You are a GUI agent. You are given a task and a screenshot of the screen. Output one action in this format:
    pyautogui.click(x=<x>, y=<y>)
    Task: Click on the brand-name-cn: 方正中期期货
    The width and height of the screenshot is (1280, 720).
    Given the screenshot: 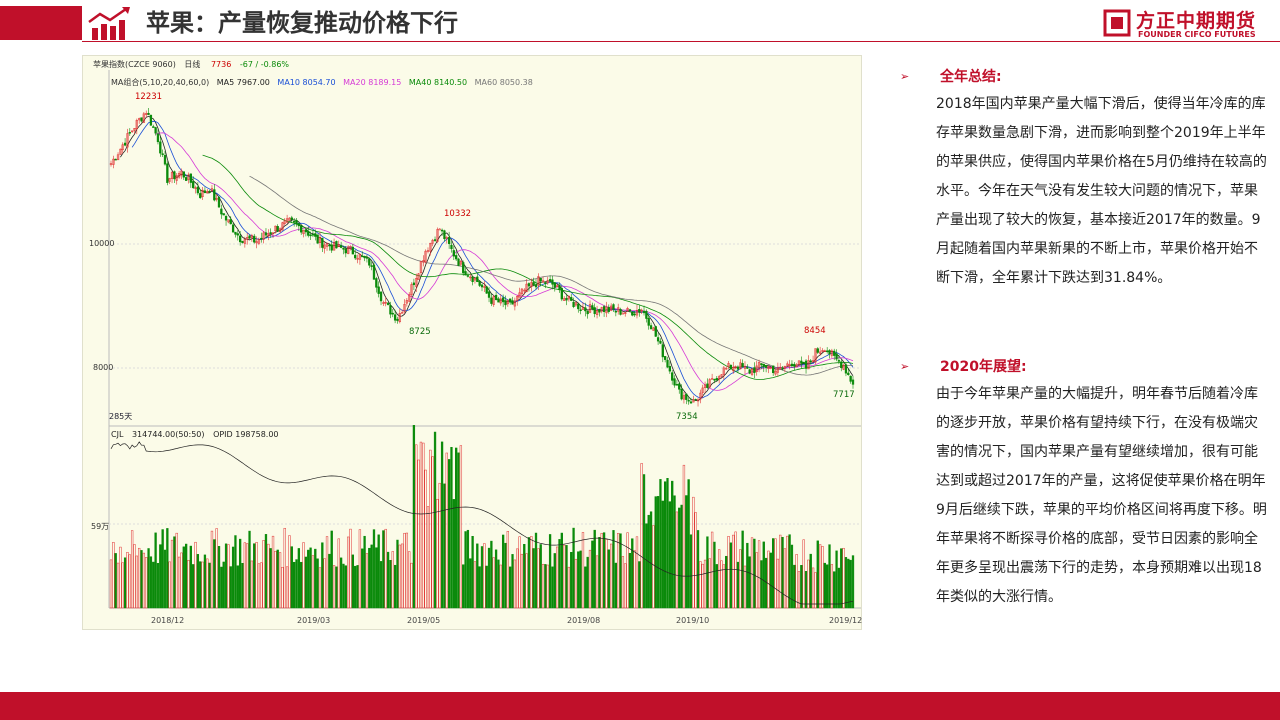 What is the action you would take?
    pyautogui.click(x=1196, y=21)
    